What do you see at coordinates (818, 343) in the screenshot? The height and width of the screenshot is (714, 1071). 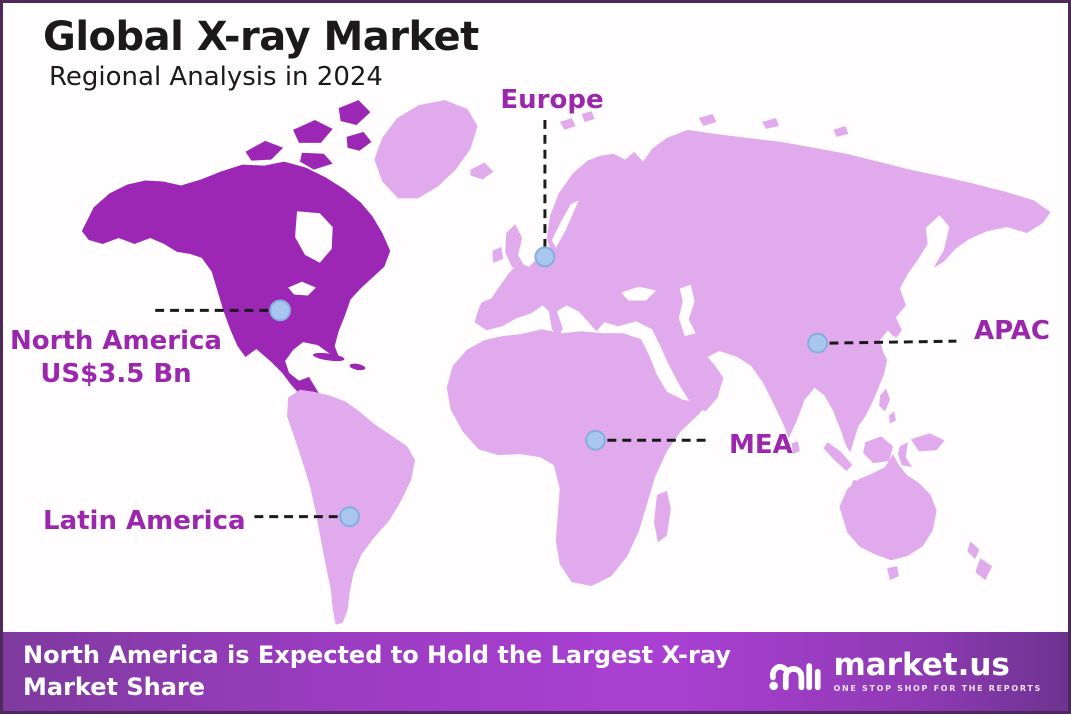 I see `marker-dot-apac` at bounding box center [818, 343].